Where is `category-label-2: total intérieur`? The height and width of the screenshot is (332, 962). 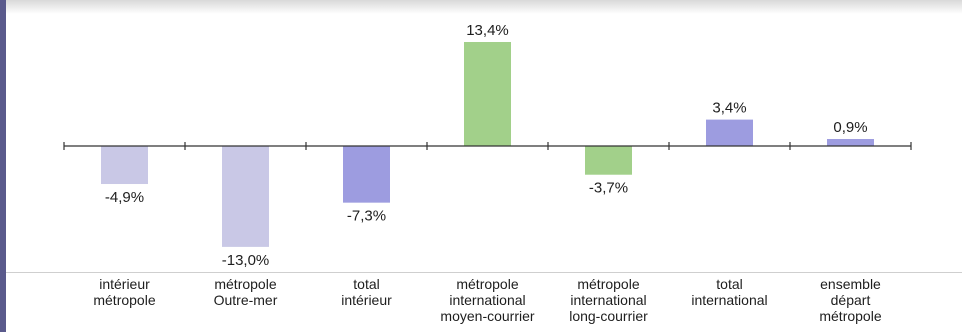
category-label-2: total intérieur is located at coordinates (366, 292).